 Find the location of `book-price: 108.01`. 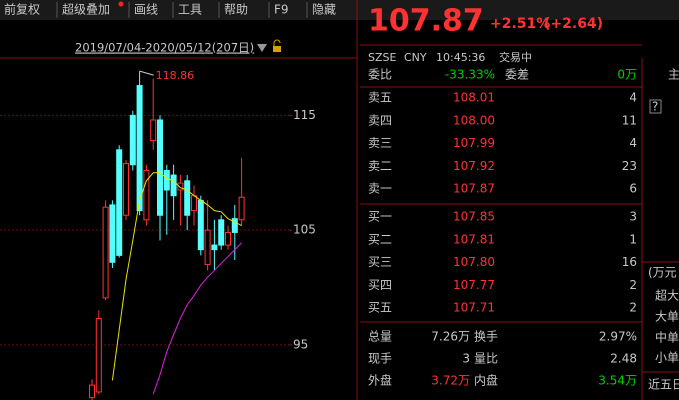

book-price: 108.01 is located at coordinates (474, 98).